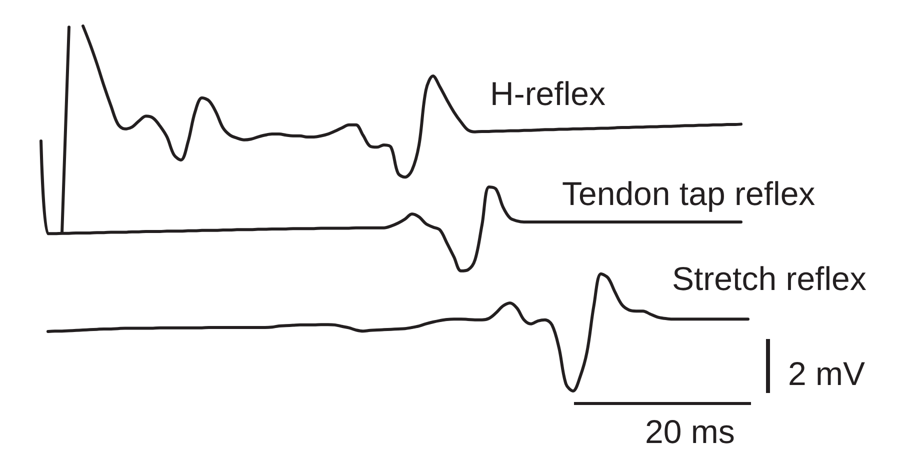  Describe the element at coordinates (548, 93) in the screenshot. I see `series-label: H-reflex` at that location.